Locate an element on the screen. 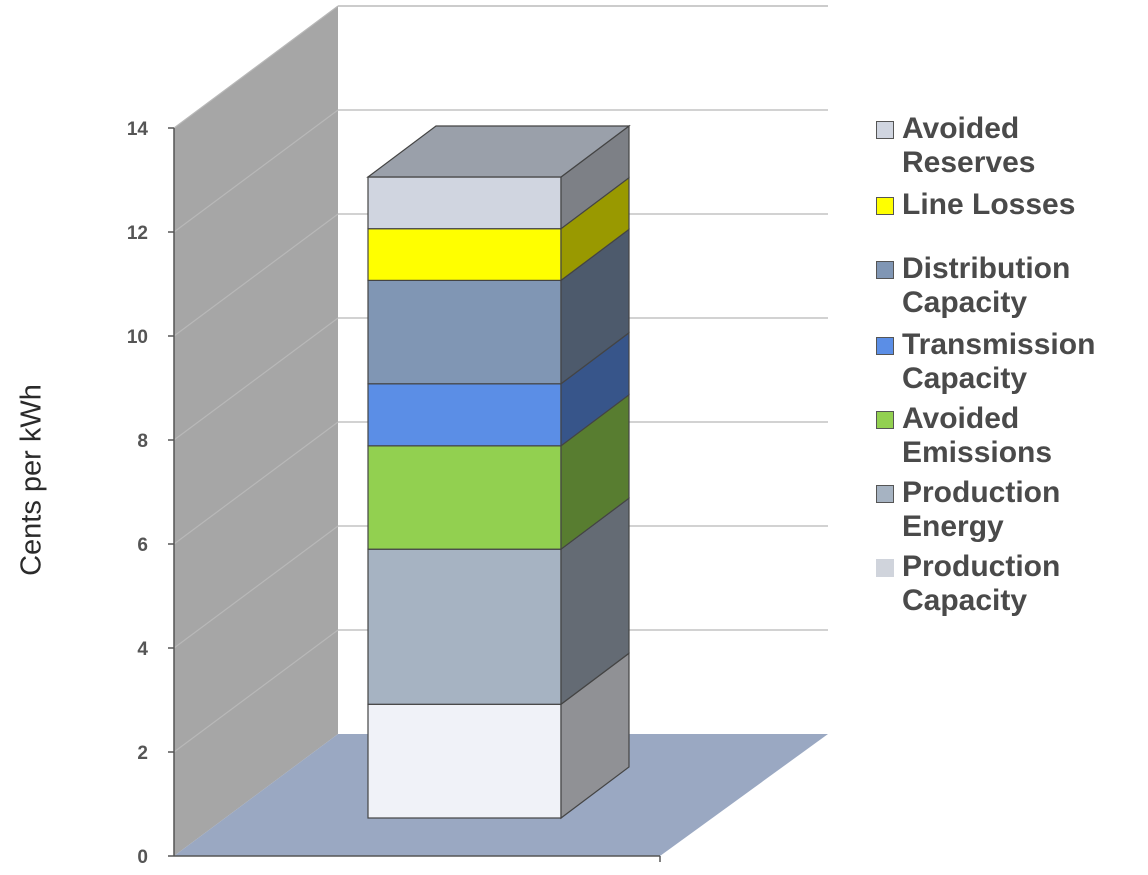 The image size is (1148, 875). legend-swatch-production-energy is located at coordinates (885, 494).